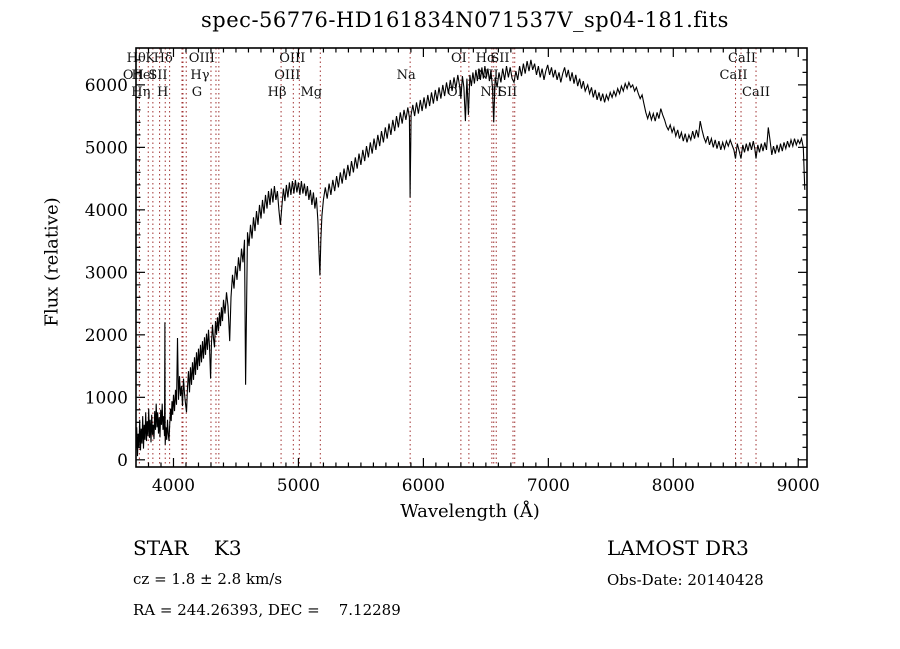 This screenshot has width=900, height=649. I want to click on spectral-line-label: Na, so click(406, 75).